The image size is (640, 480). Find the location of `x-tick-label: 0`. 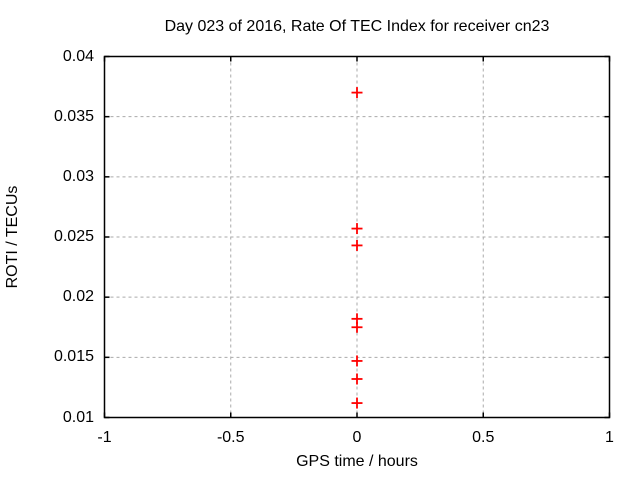

x-tick-label: 0 is located at coordinates (357, 437).